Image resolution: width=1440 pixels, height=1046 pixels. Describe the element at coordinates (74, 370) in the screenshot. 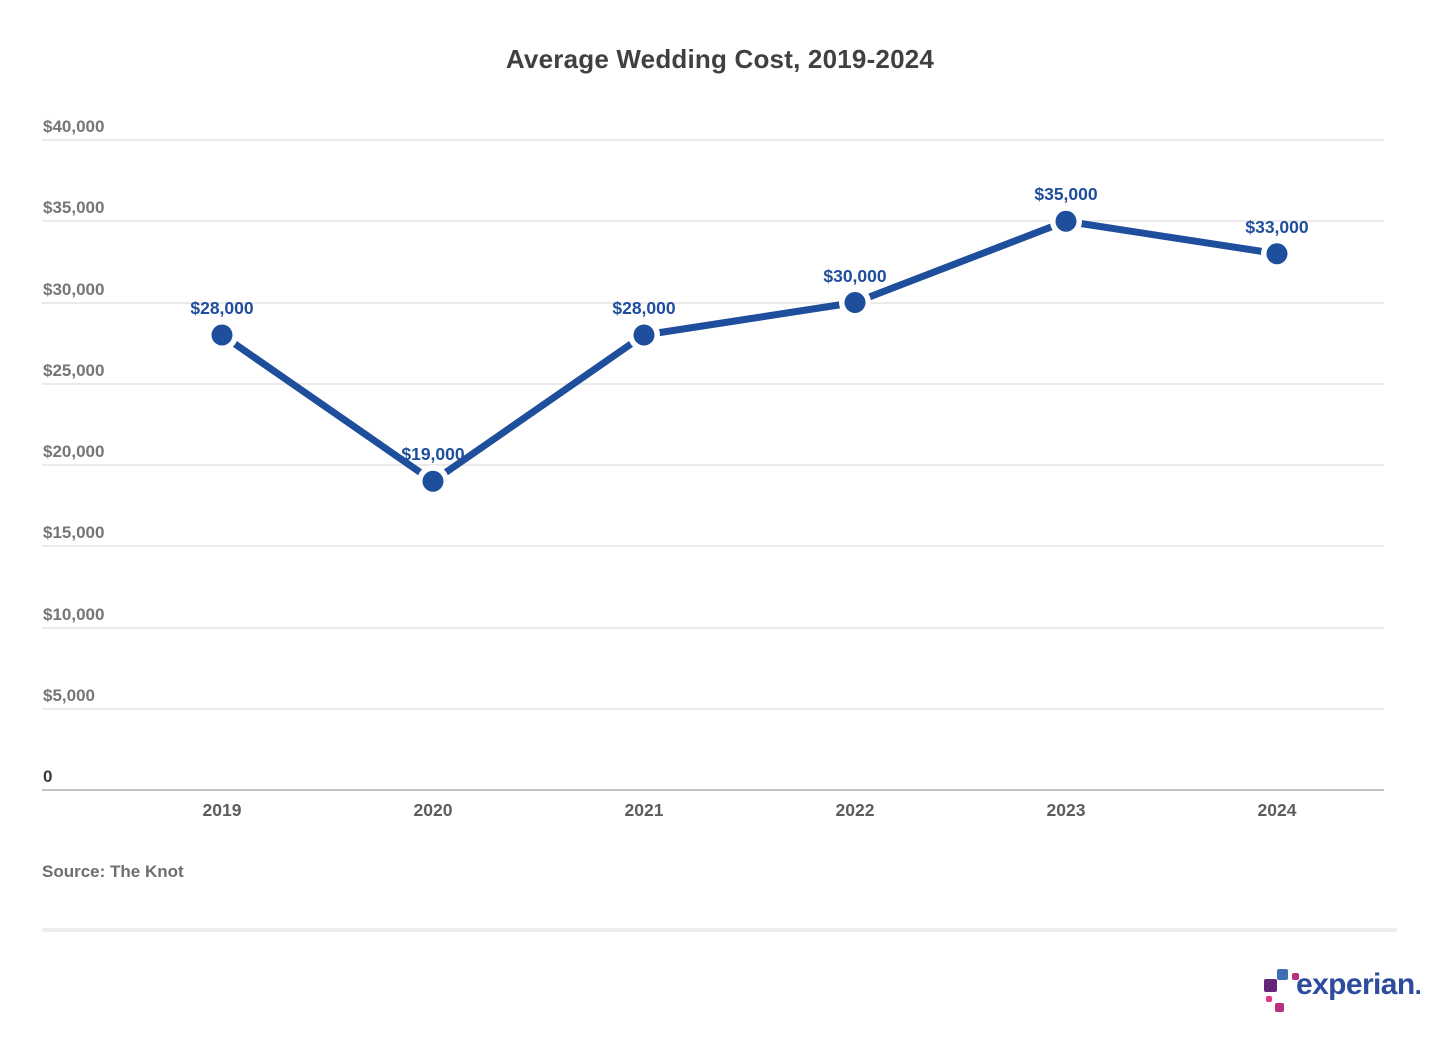

I see `y-axis-tick-label: $25,000` at that location.